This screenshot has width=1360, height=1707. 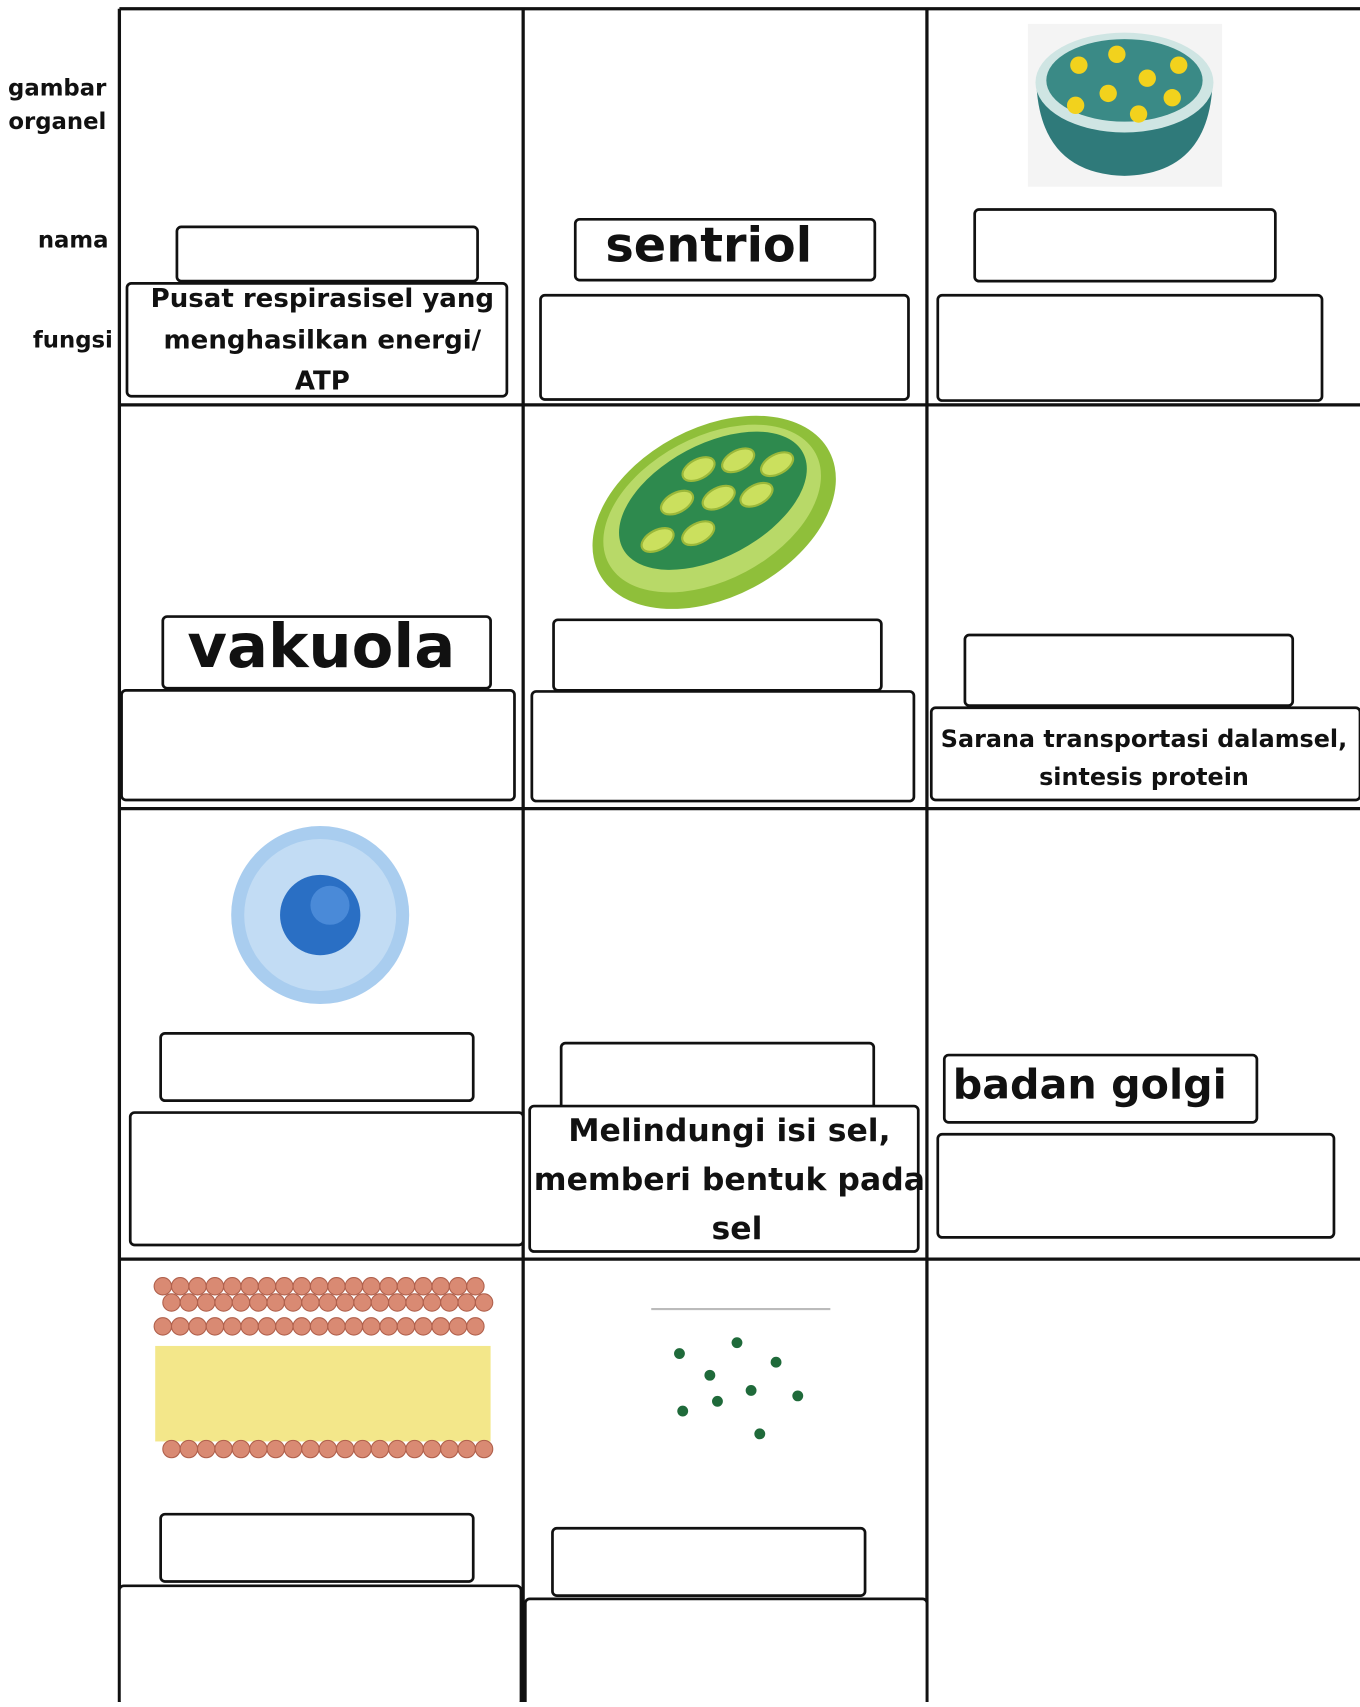 I want to click on function-text: memberi bentuk pada, so click(x=729, y=1180).